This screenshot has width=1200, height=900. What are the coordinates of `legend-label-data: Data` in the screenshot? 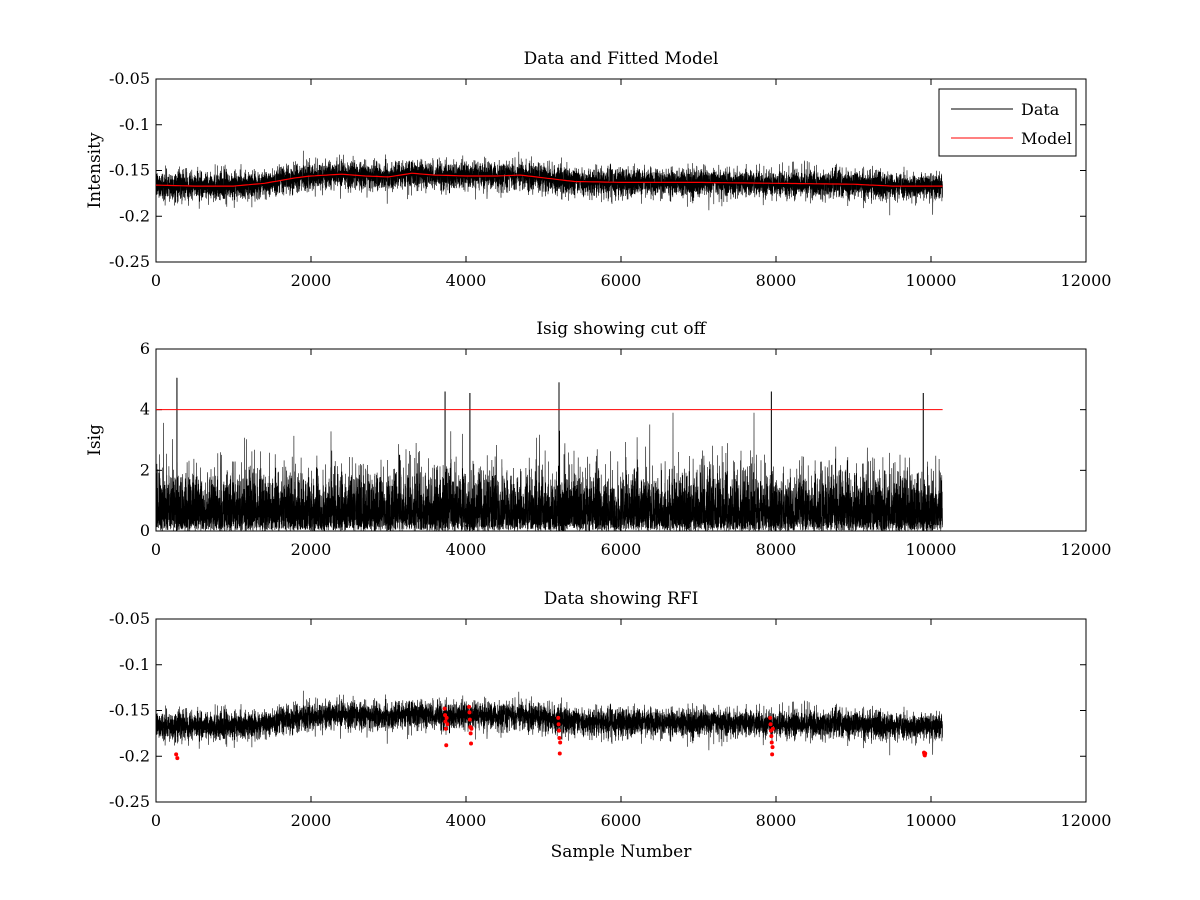 It's located at (1040, 109).